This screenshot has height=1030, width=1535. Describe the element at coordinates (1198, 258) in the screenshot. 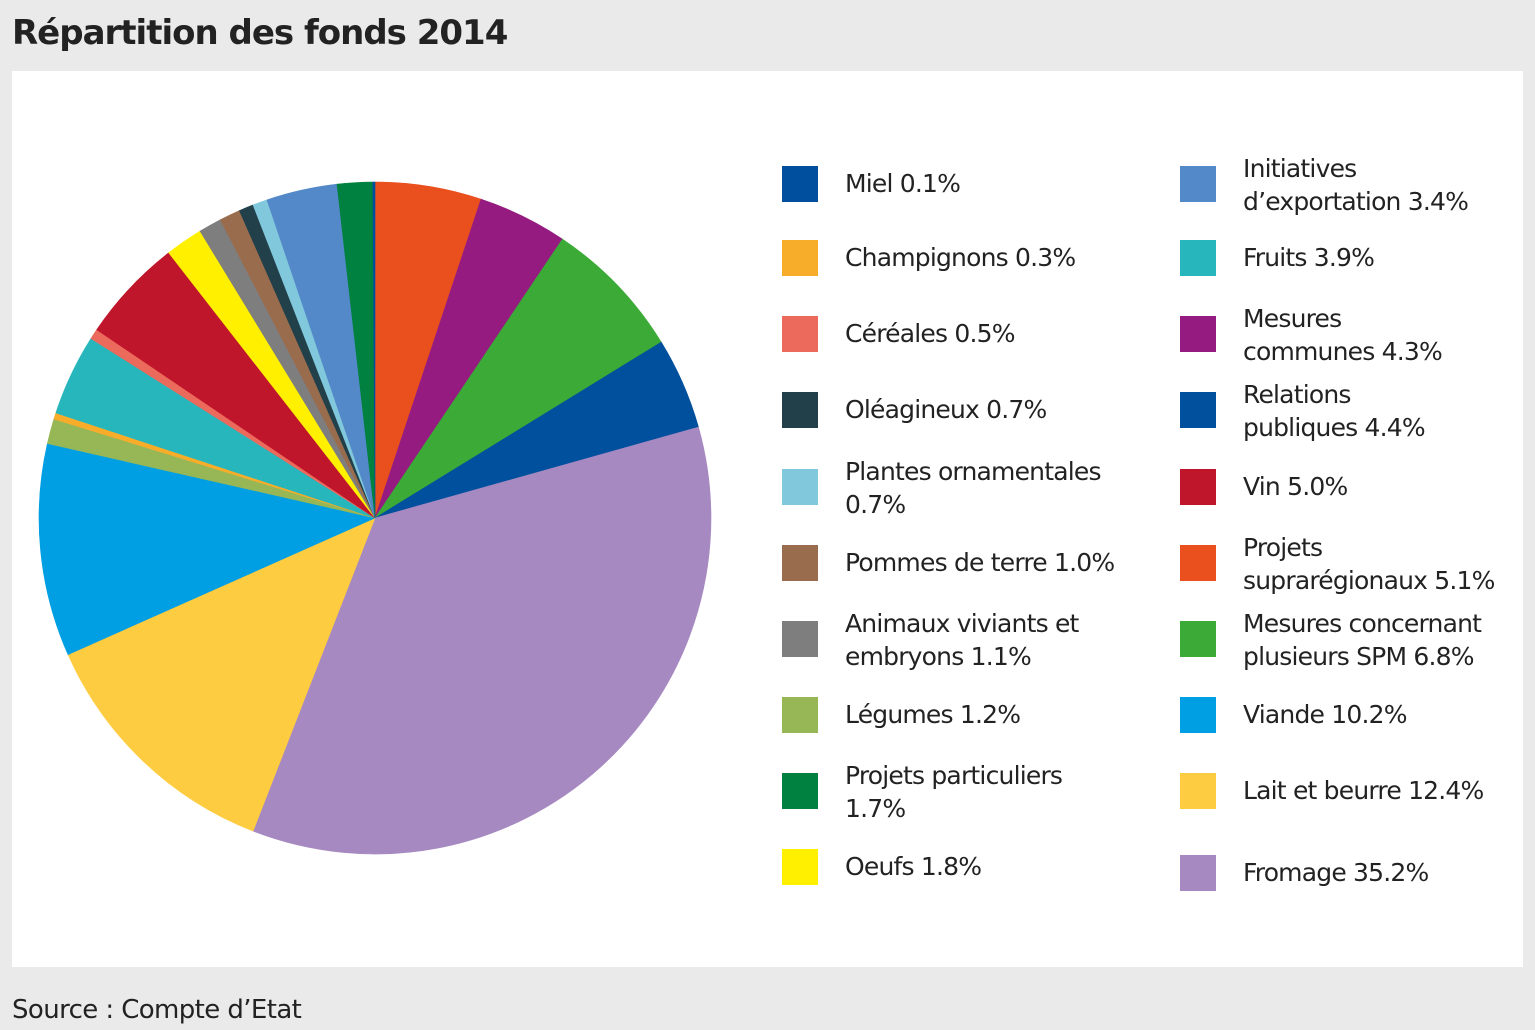

I see `legend-swatch-fruits` at that location.